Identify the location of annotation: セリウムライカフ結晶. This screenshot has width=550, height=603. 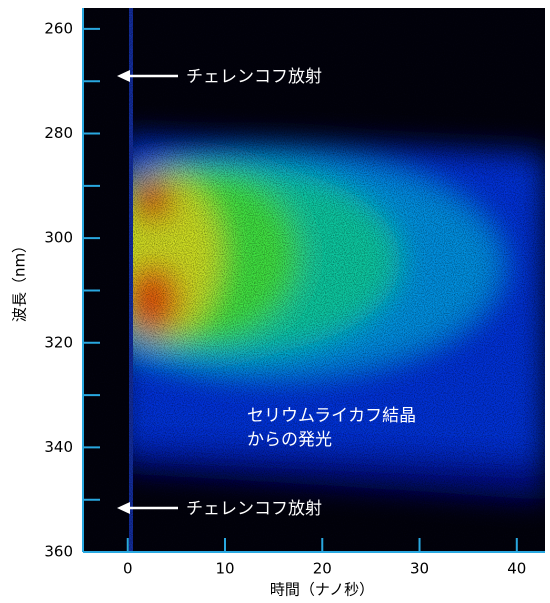
(331, 416).